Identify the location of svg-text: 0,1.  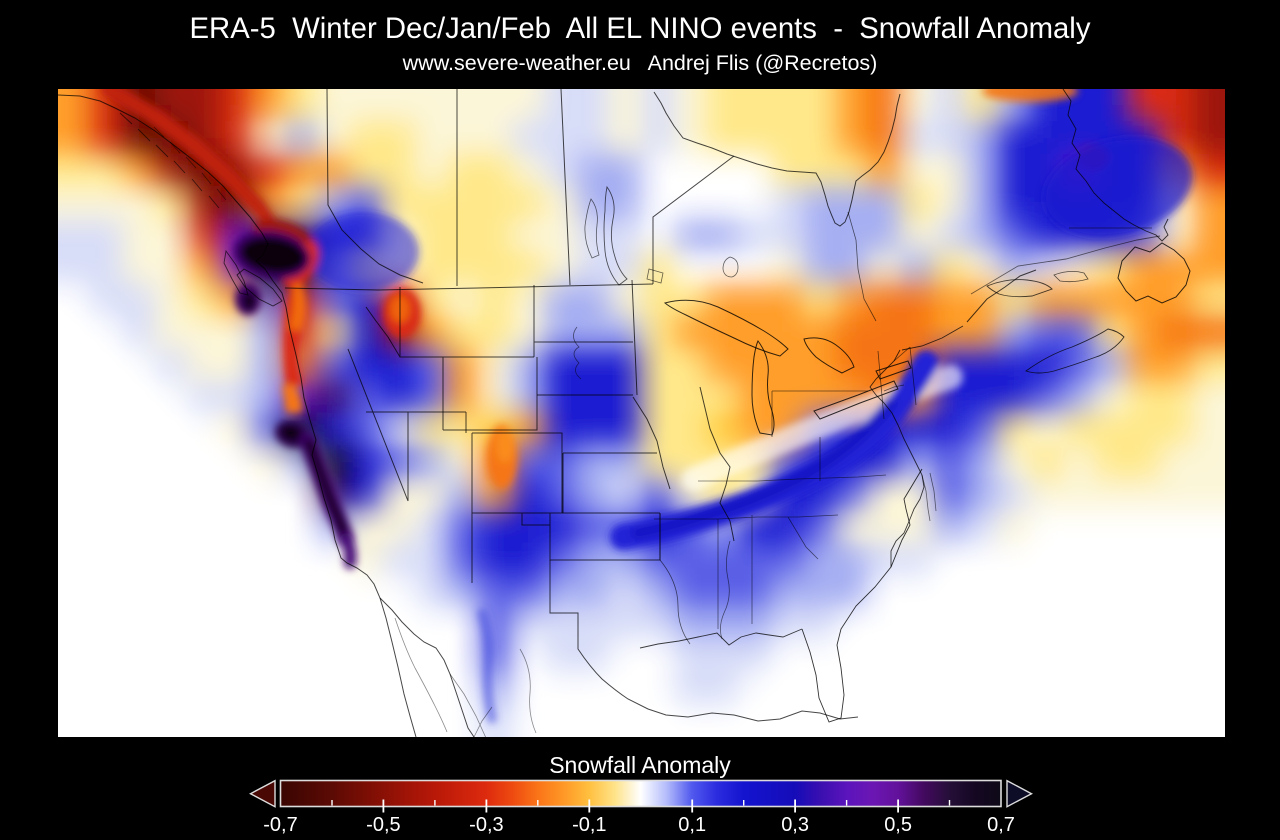
(692, 825).